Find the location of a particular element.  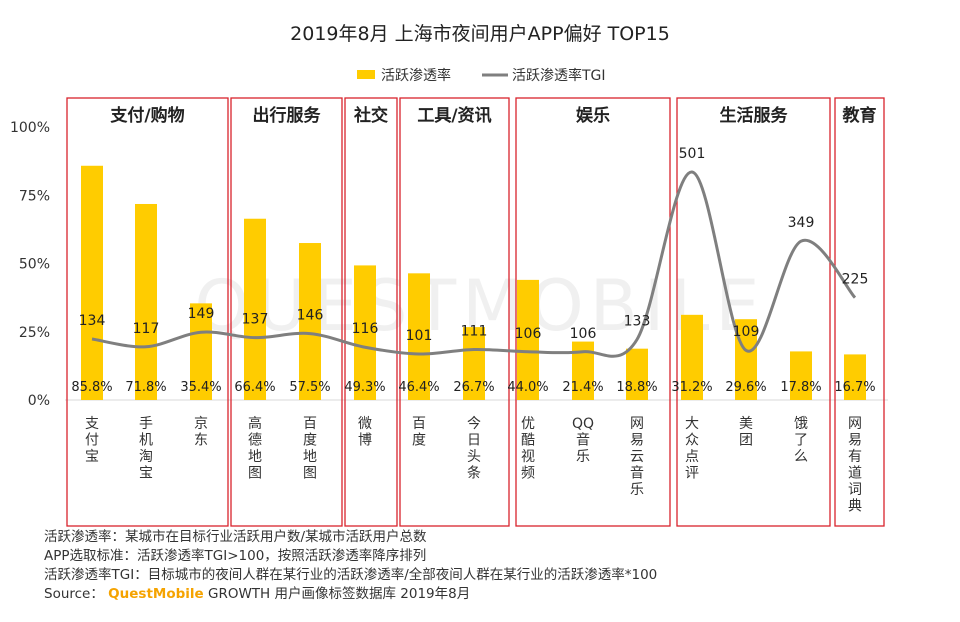

tgi-value-label: 117 is located at coordinates (146, 329).